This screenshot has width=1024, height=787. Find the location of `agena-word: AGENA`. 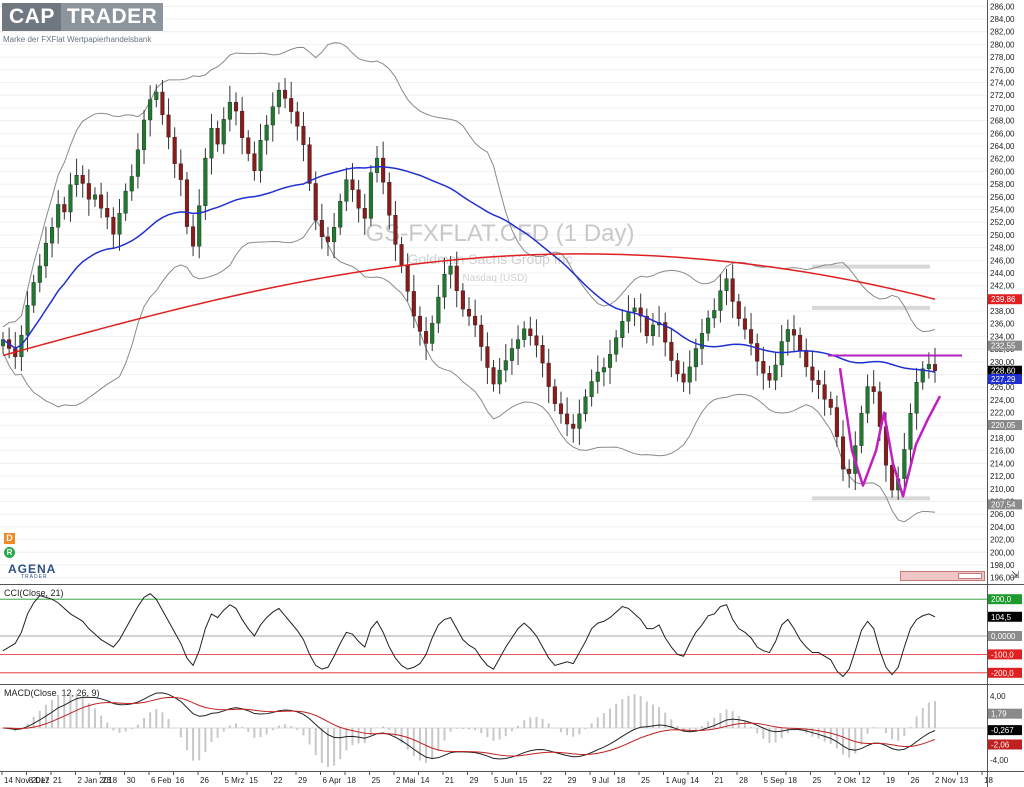

agena-word: AGENA is located at coordinates (32, 569).